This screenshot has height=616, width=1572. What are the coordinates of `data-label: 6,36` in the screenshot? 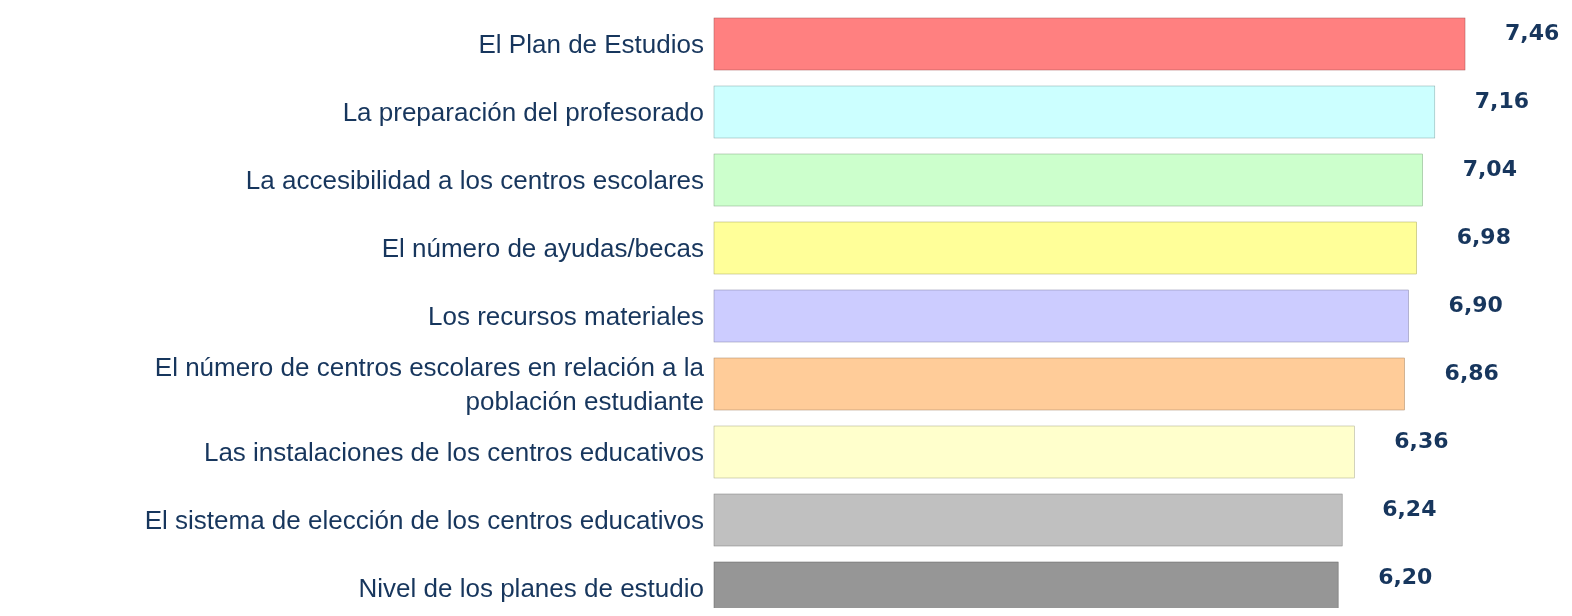 It's located at (1421, 440).